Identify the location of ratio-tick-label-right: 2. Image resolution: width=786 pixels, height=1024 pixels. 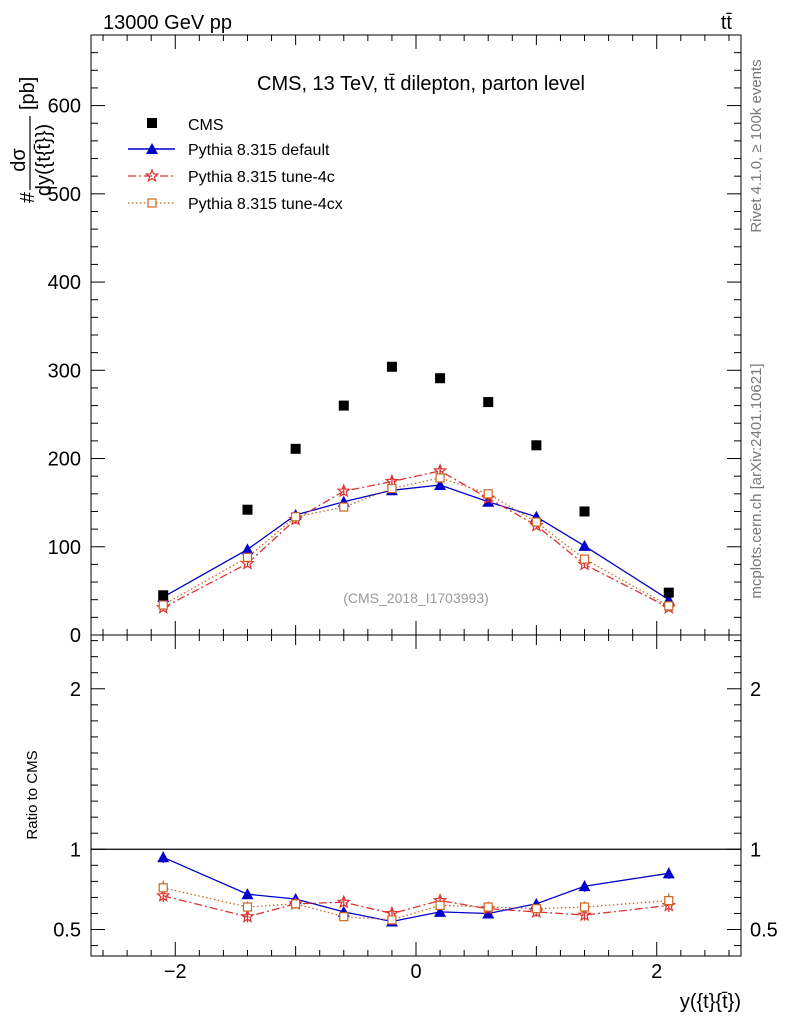
(755, 690).